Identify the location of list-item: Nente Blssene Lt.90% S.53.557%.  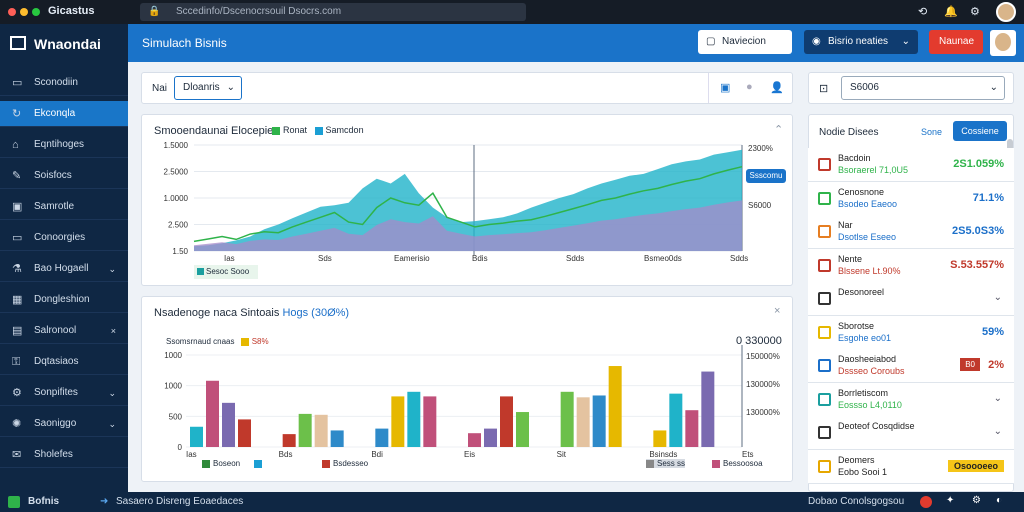
(911, 265).